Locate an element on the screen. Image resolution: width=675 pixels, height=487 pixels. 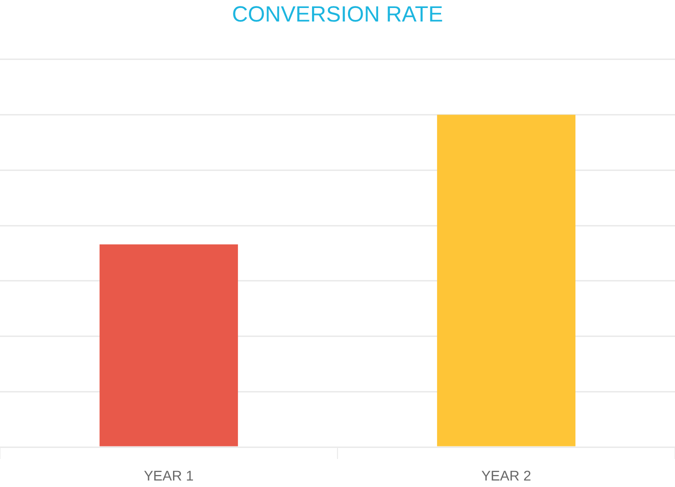
chart-title: CONVERSION RATE is located at coordinates (338, 13).